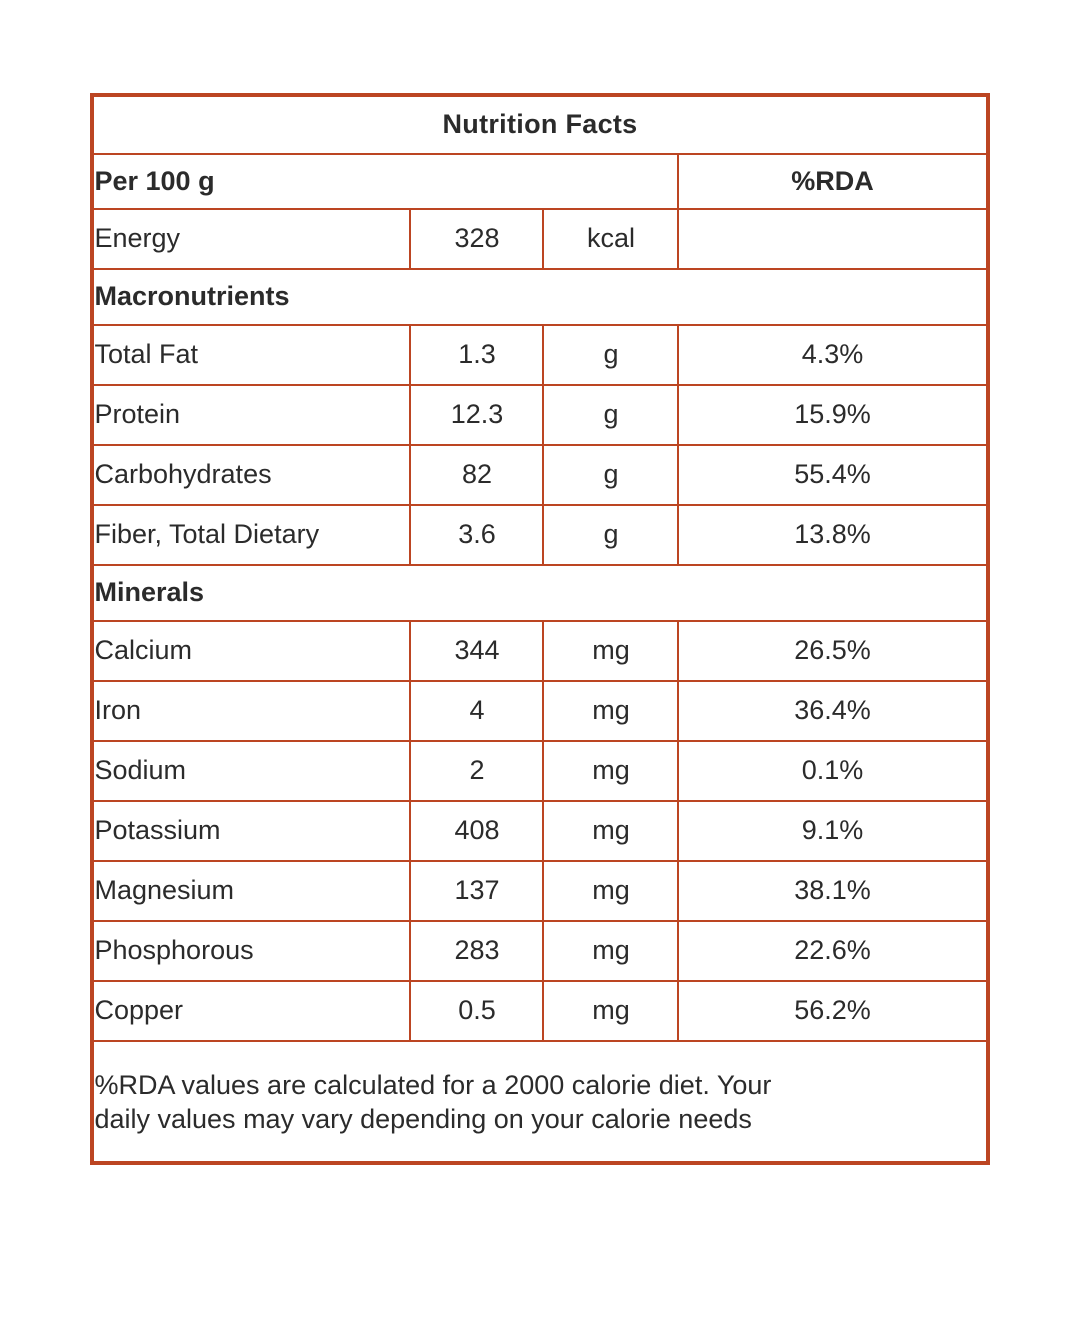 The image size is (1080, 1343). I want to click on nutrient-row-sodium: Sodium 2 mg 0.1%, so click(540, 771).